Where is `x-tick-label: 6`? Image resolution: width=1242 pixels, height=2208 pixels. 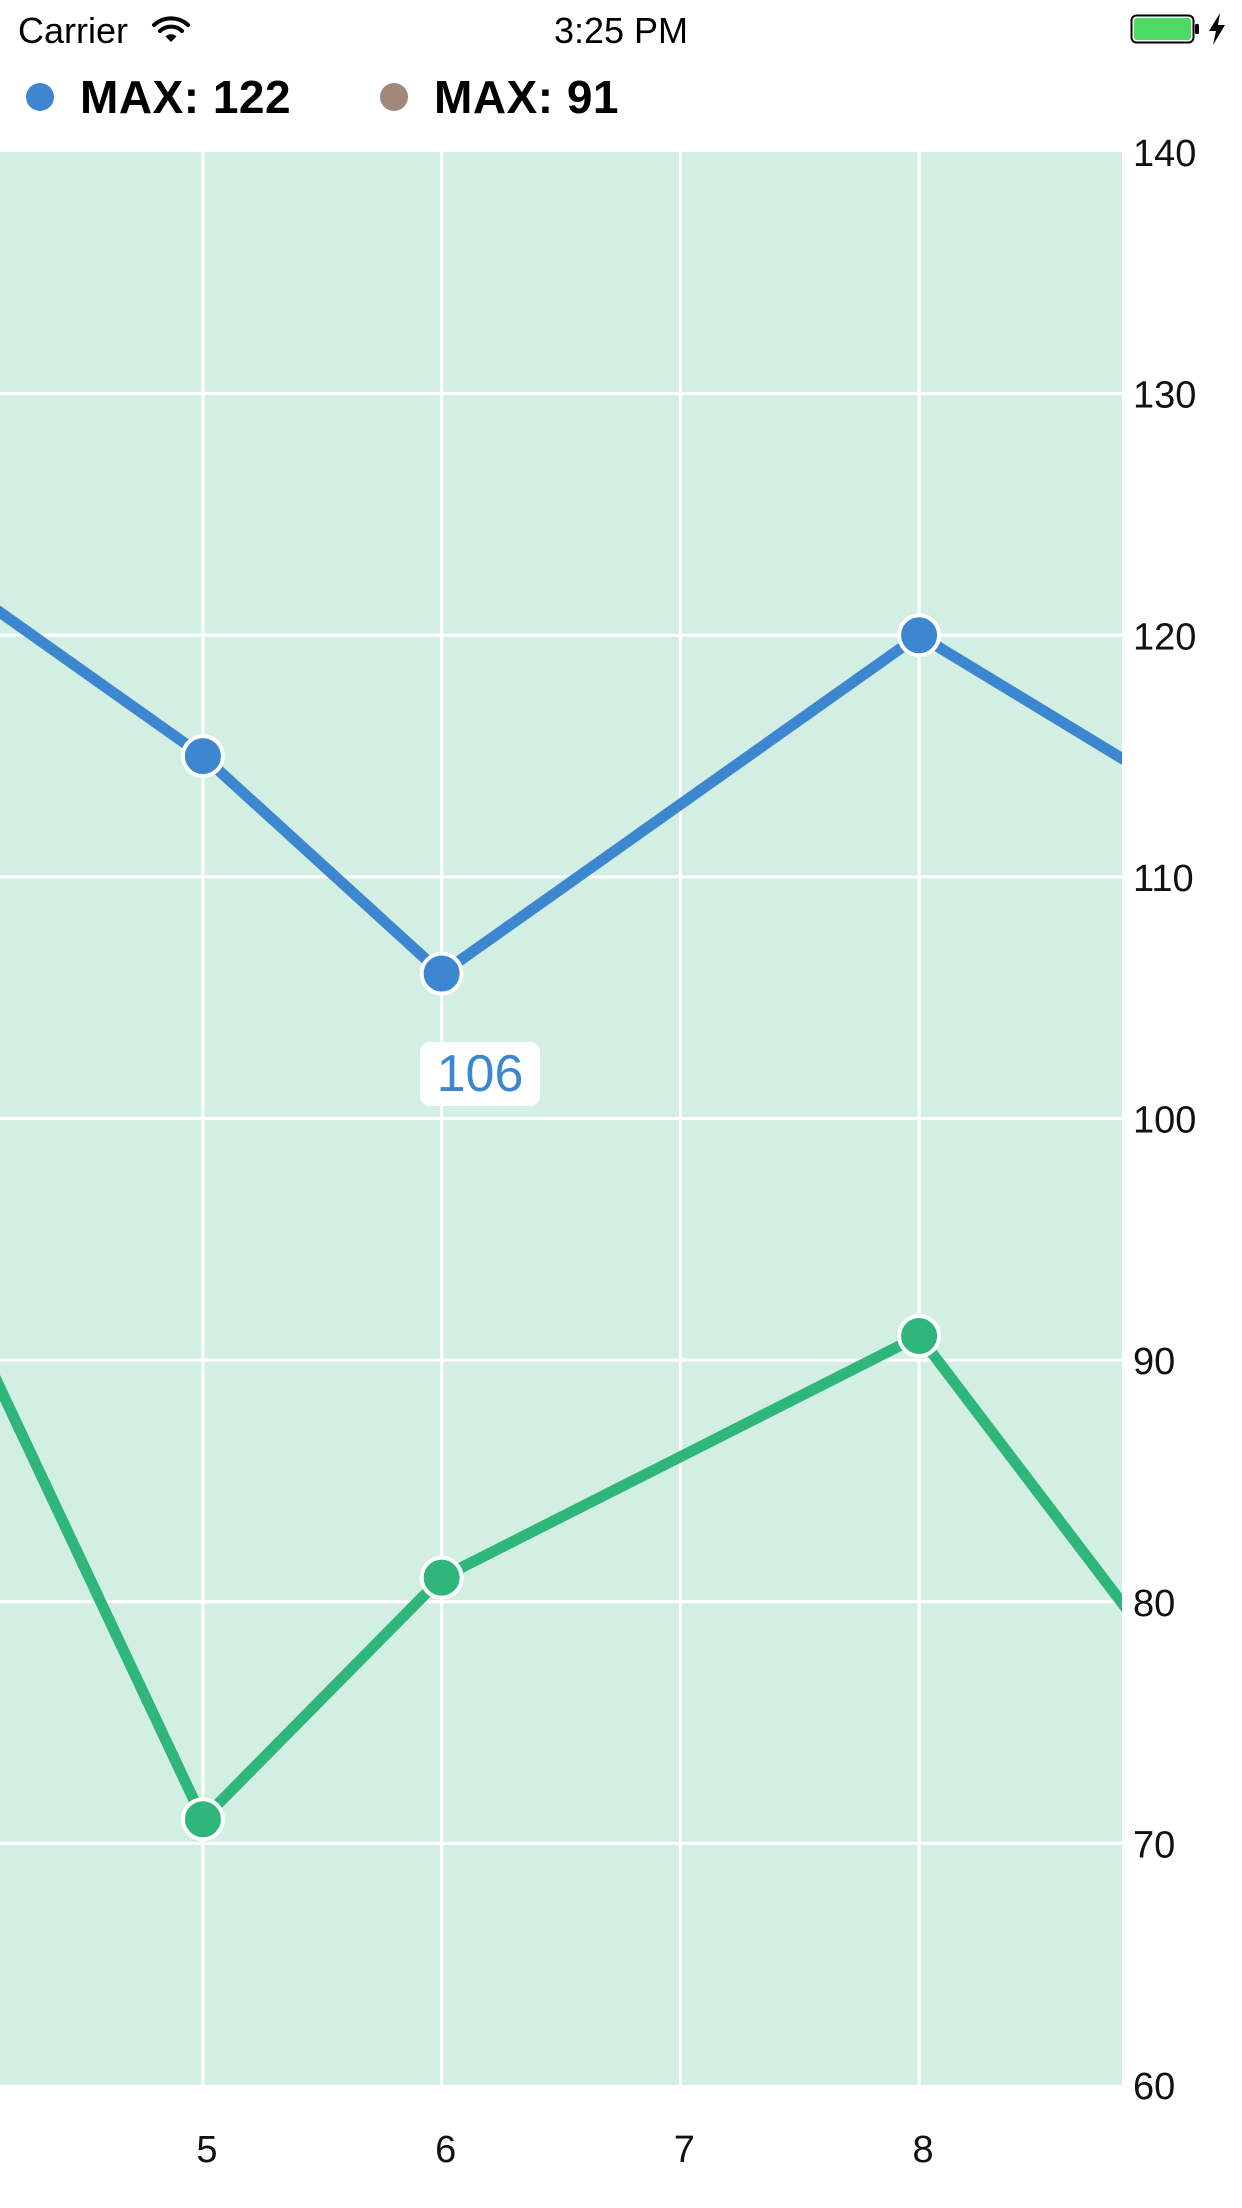
x-tick-label: 6 is located at coordinates (445, 2150).